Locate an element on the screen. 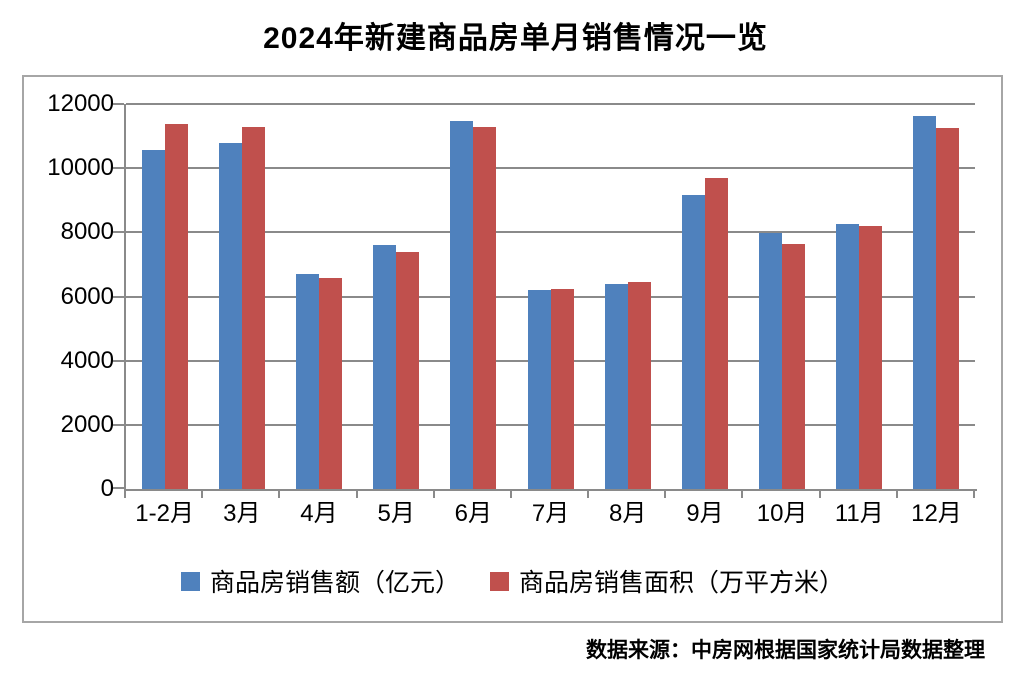 This screenshot has height=679, width=1031. x-axis-label-5: 7月 is located at coordinates (550, 513).